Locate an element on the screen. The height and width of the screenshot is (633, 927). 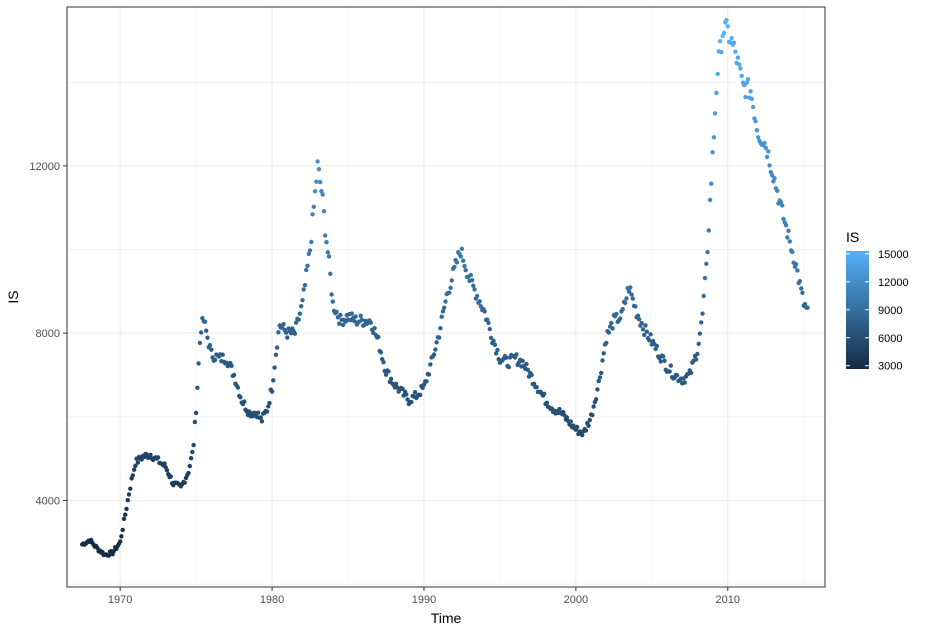
legend-title: IS is located at coordinates (852, 237).